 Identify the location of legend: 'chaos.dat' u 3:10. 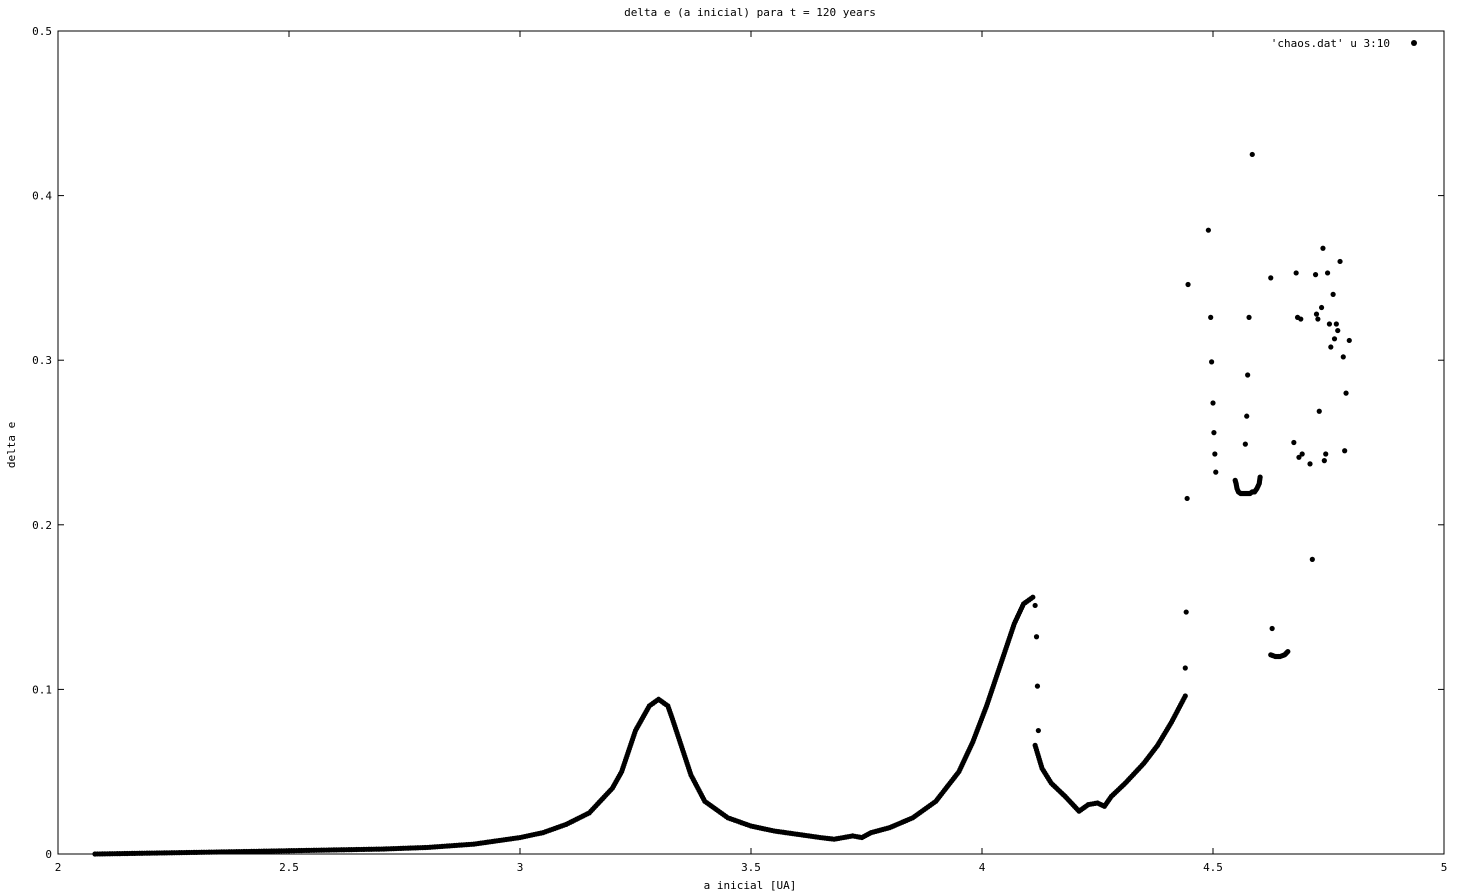
(1344, 43).